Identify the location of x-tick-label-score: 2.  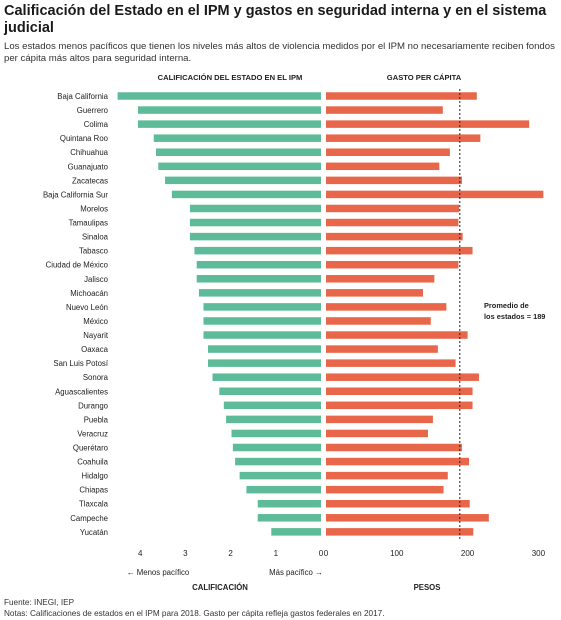
(230, 553).